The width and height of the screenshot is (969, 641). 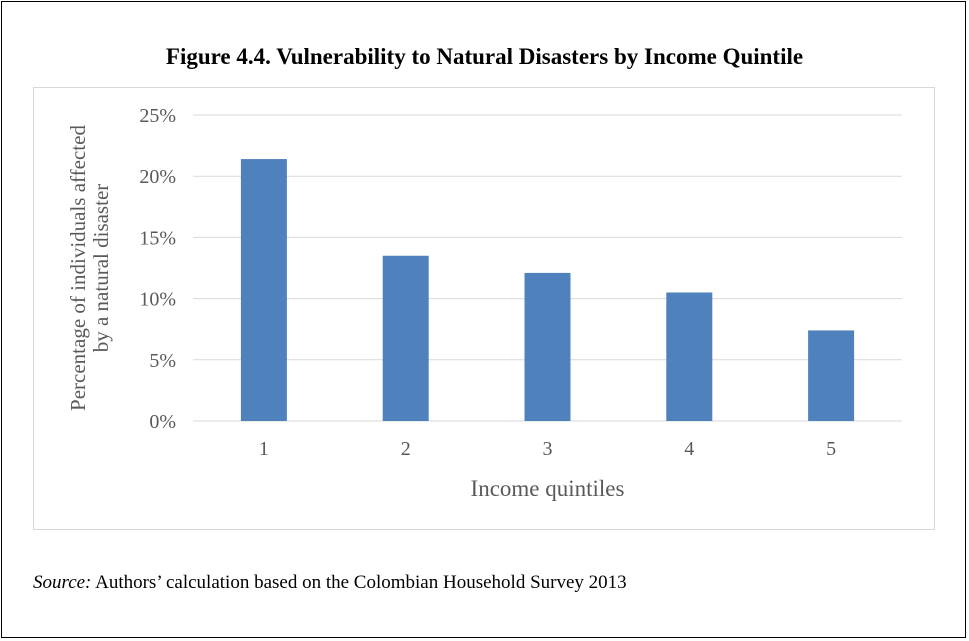 I want to click on x-tick-label: 3, so click(x=548, y=449).